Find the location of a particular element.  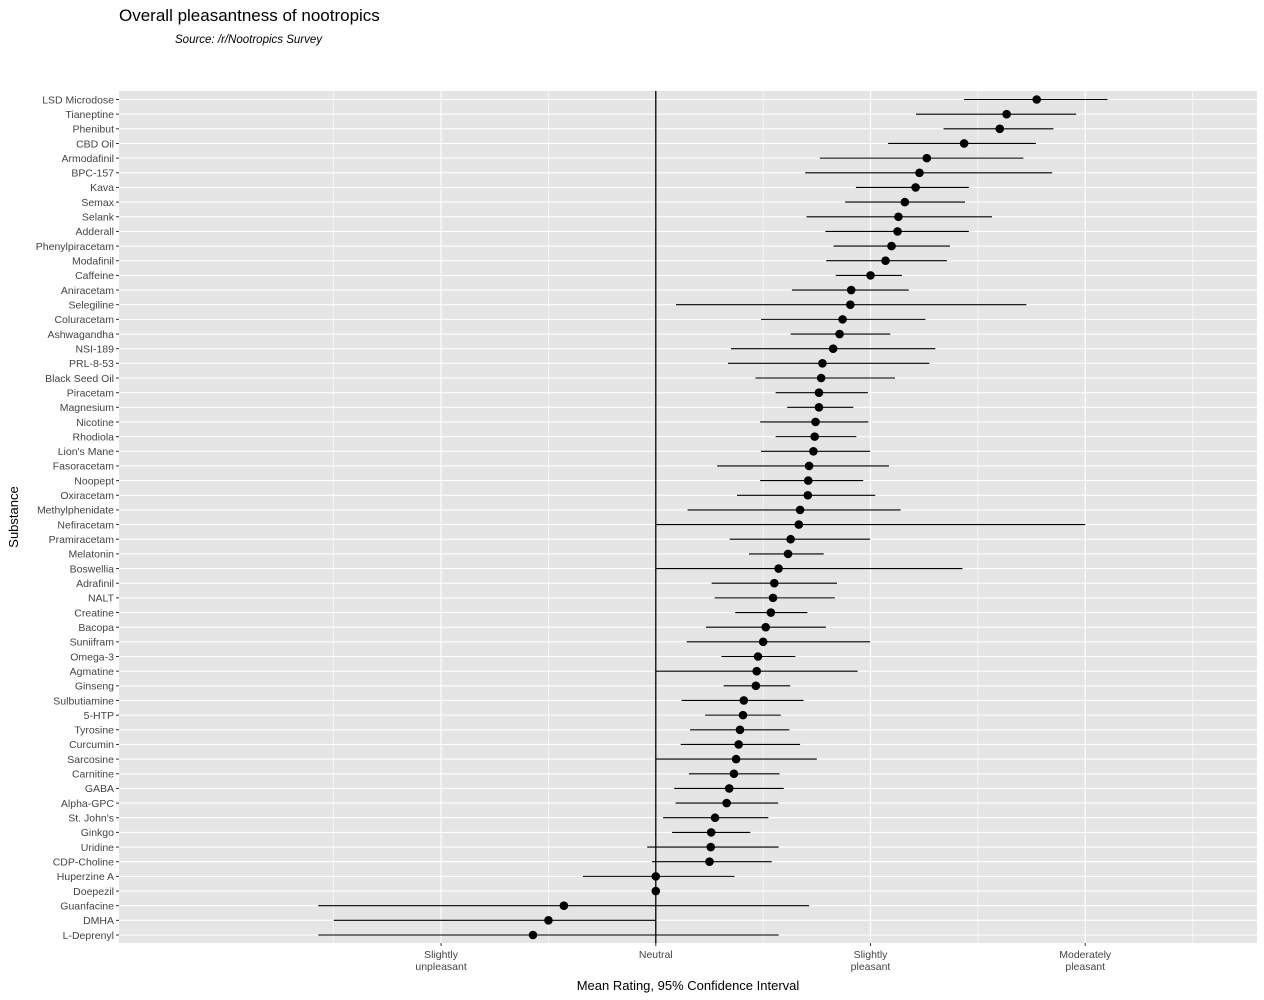

x-tick-label: unpleasant is located at coordinates (440, 967).